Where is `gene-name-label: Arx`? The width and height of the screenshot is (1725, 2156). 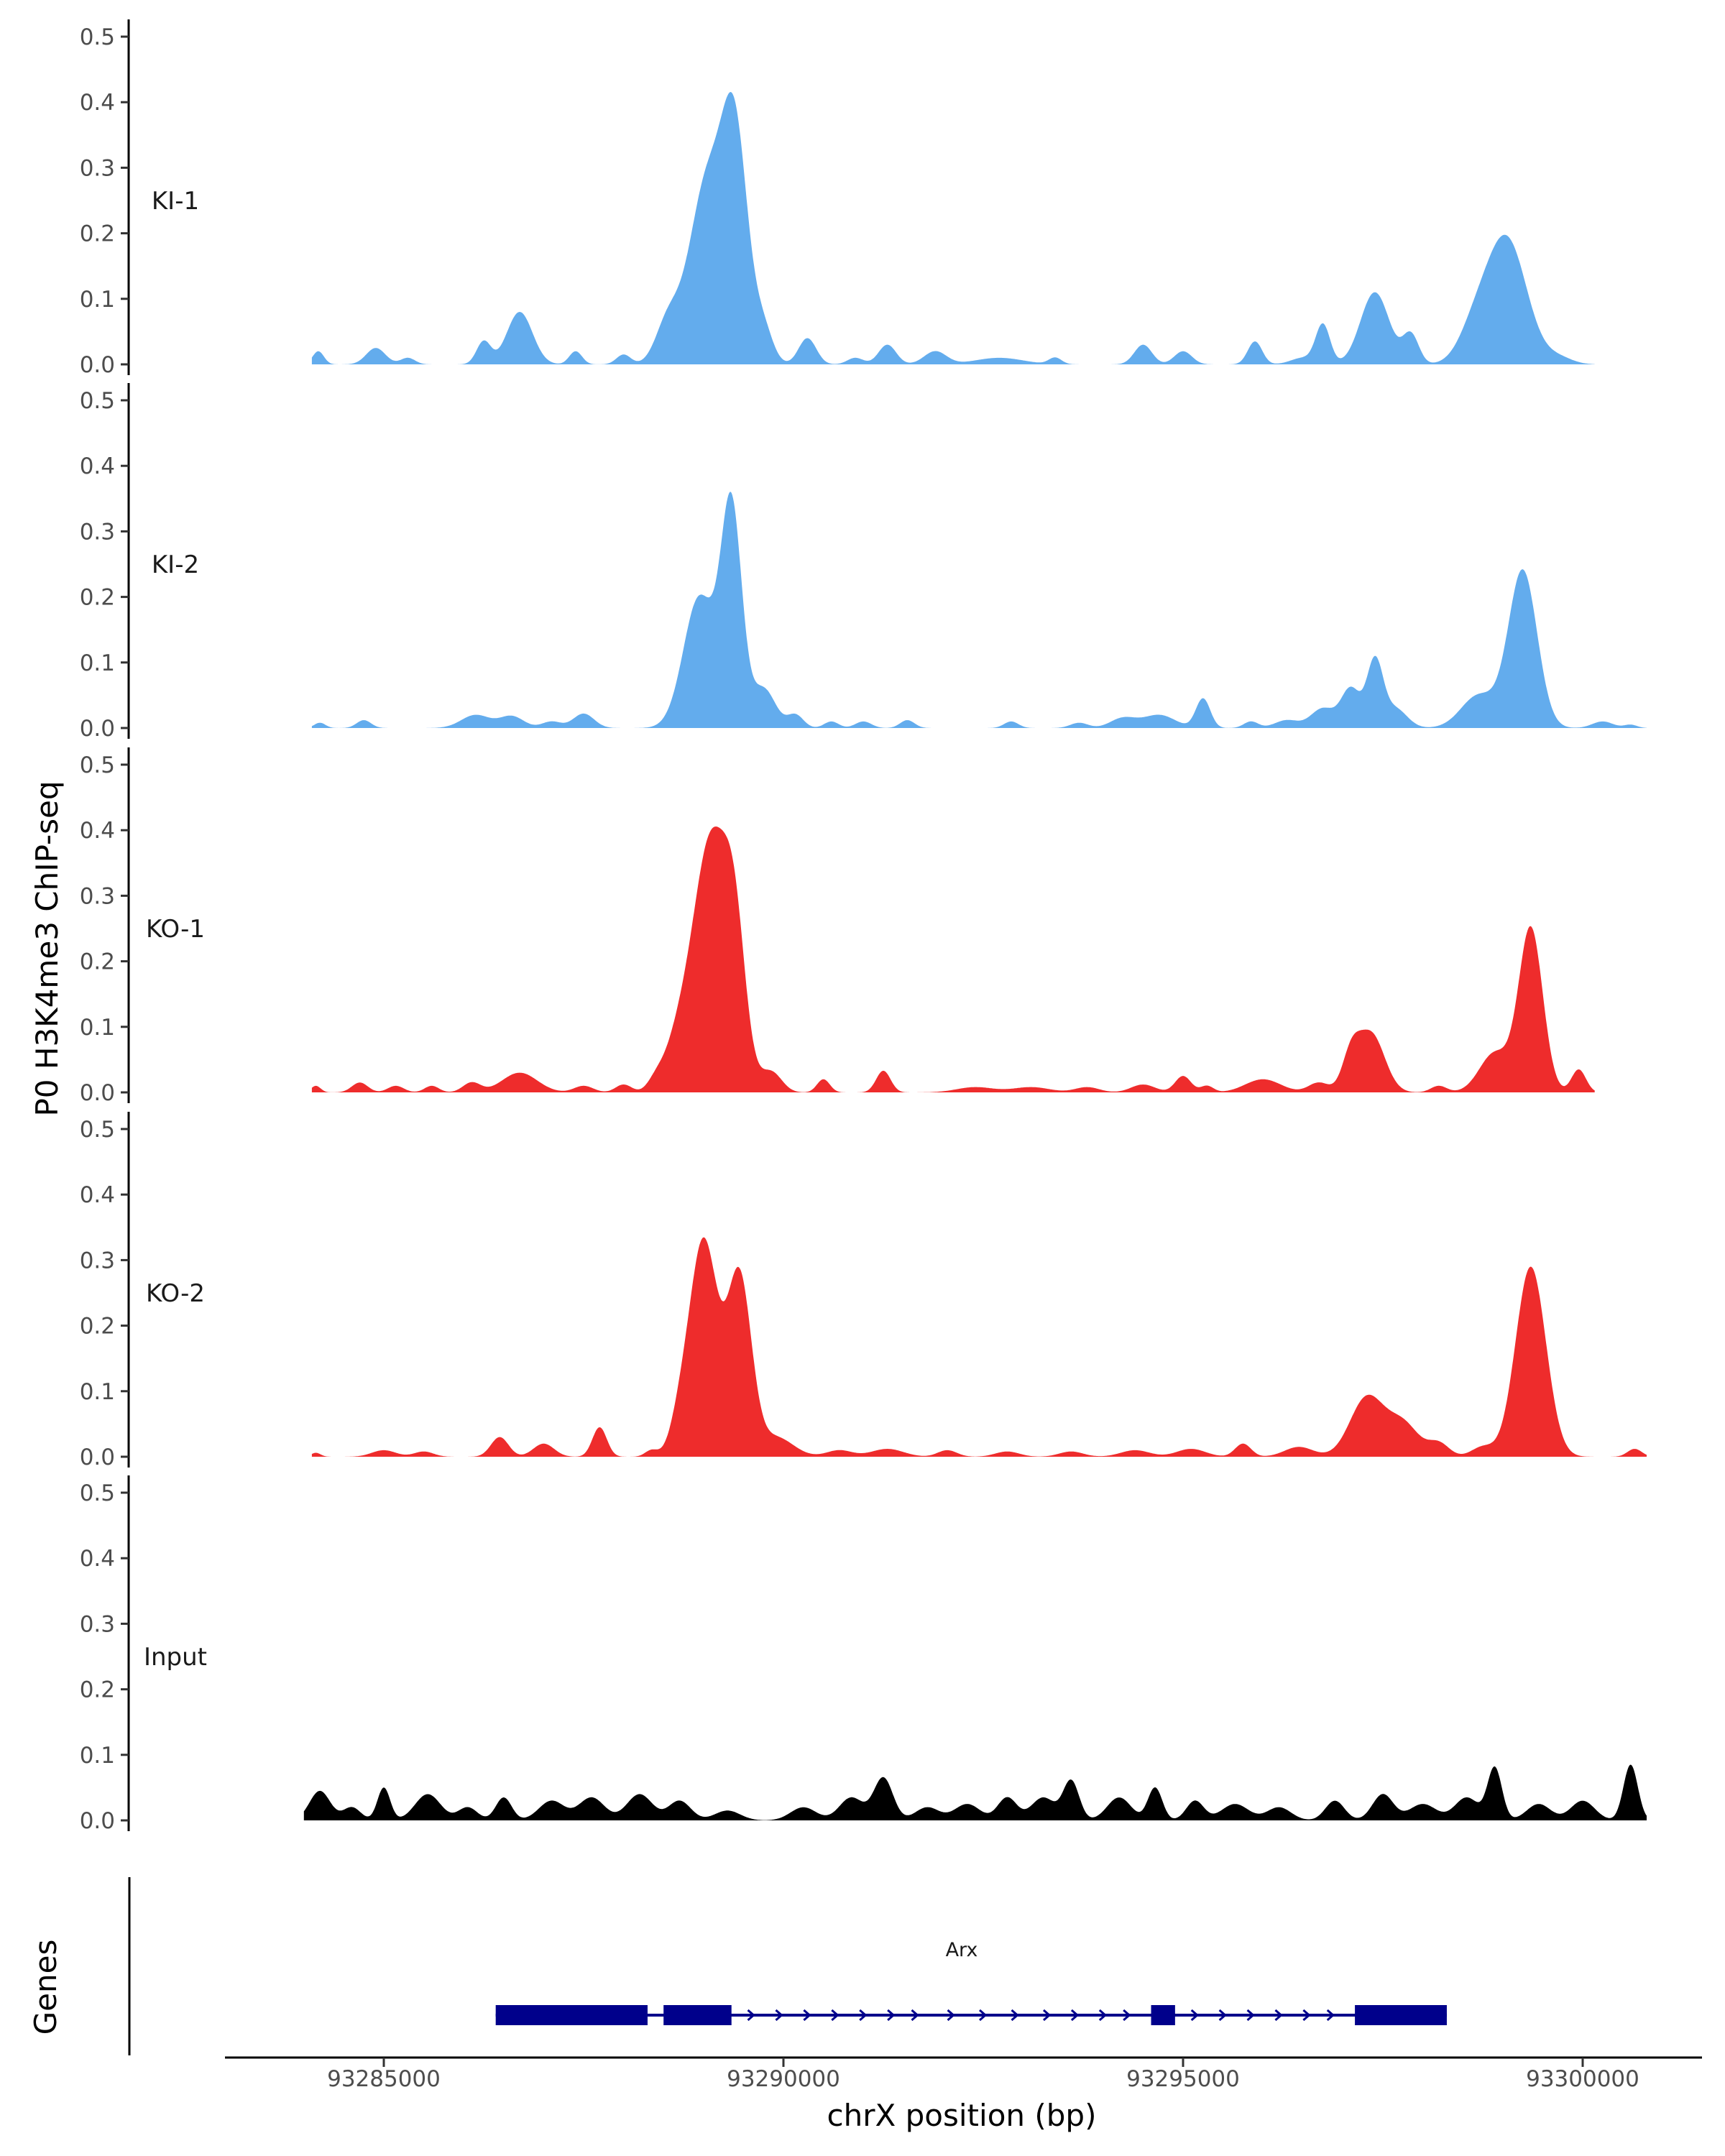
gene-name-label: Arx is located at coordinates (962, 1950).